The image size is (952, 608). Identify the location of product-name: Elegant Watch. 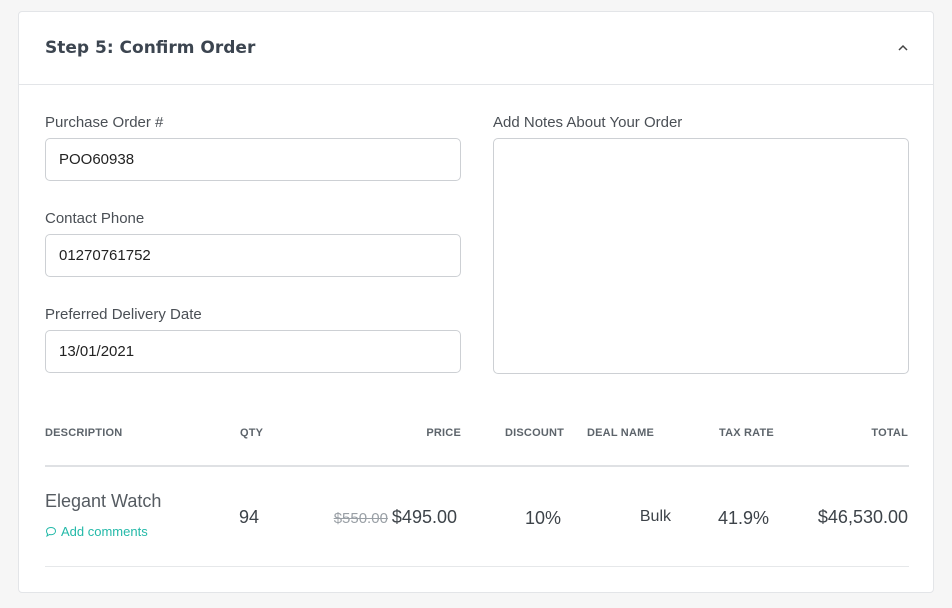
(103, 501).